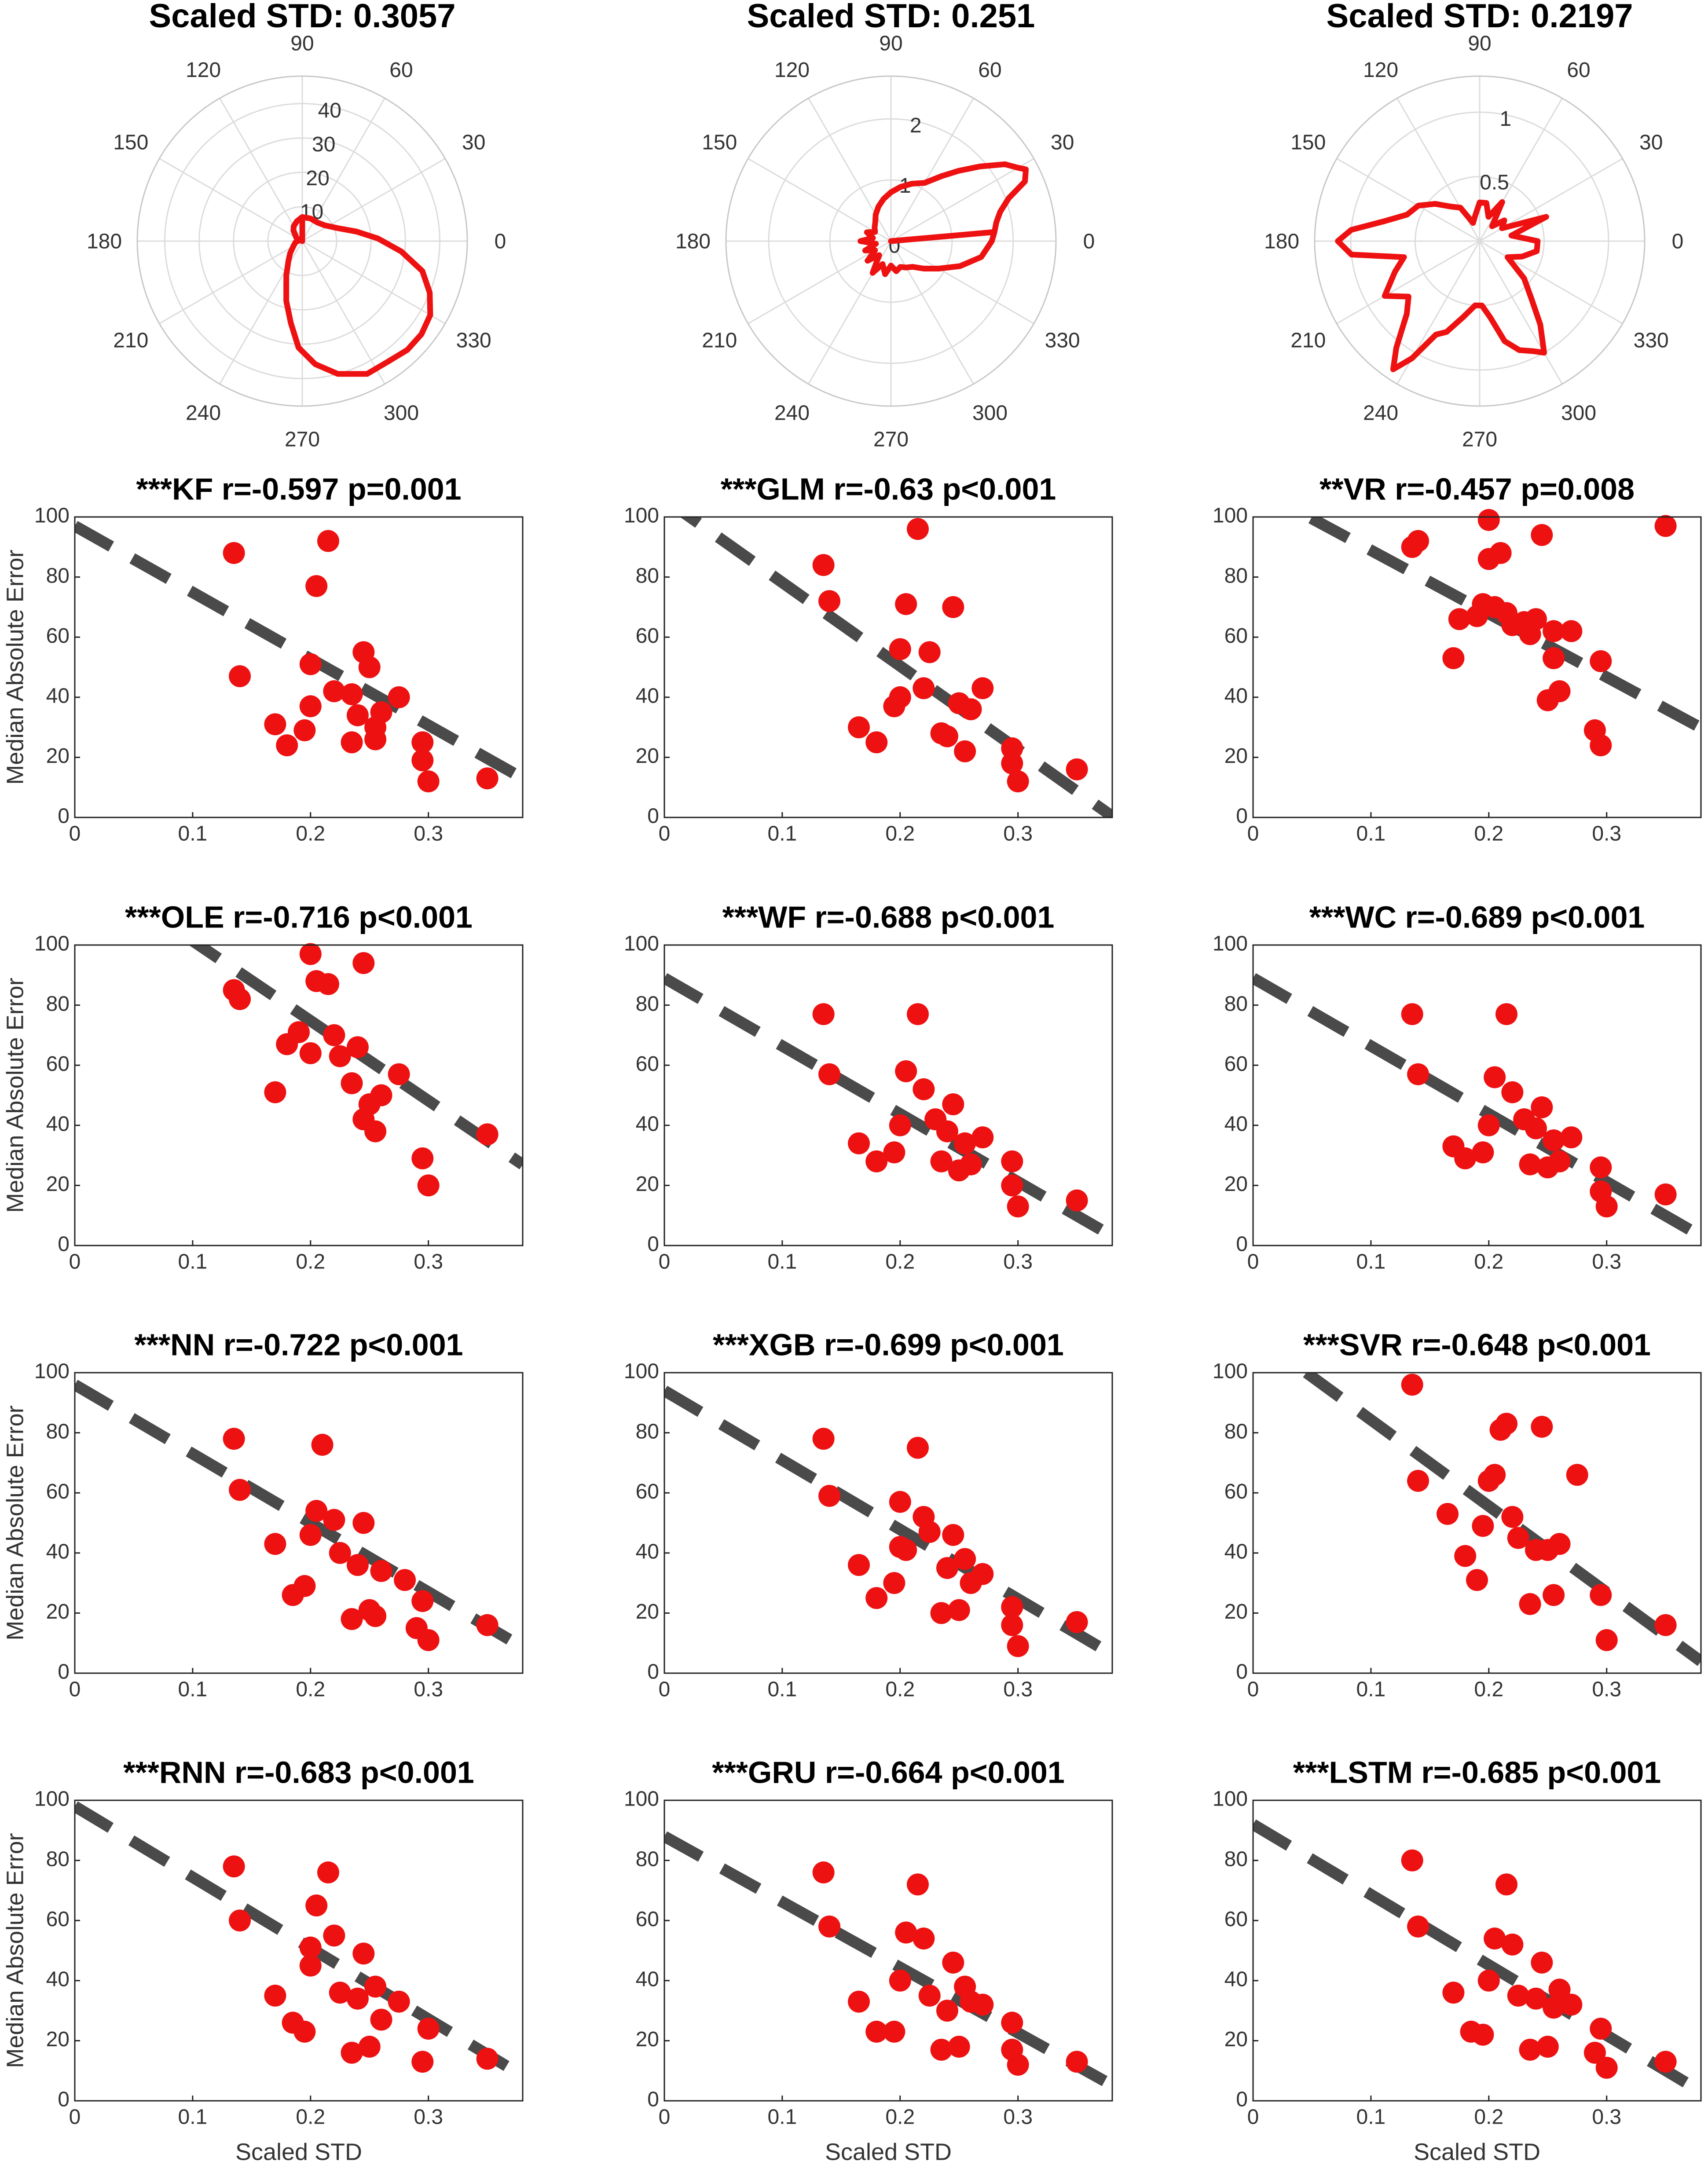 Image resolution: width=1708 pixels, height=2169 pixels. What do you see at coordinates (888, 1772) in the screenshot?
I see `scatter-title: ***GRU r=-0.664 p<0.001` at bounding box center [888, 1772].